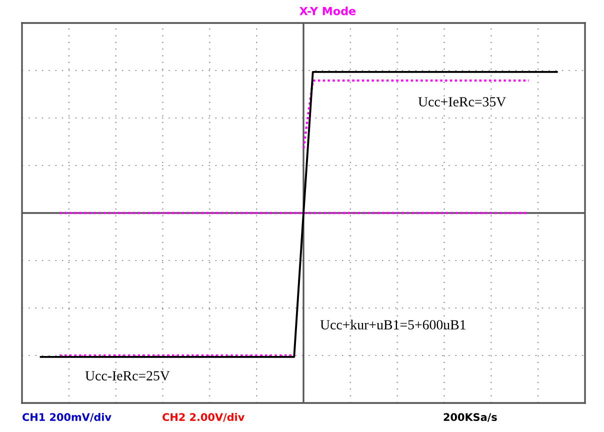 Image resolution: width=604 pixels, height=432 pixels. I want to click on text: CH2 2.00V/div, so click(203, 417).